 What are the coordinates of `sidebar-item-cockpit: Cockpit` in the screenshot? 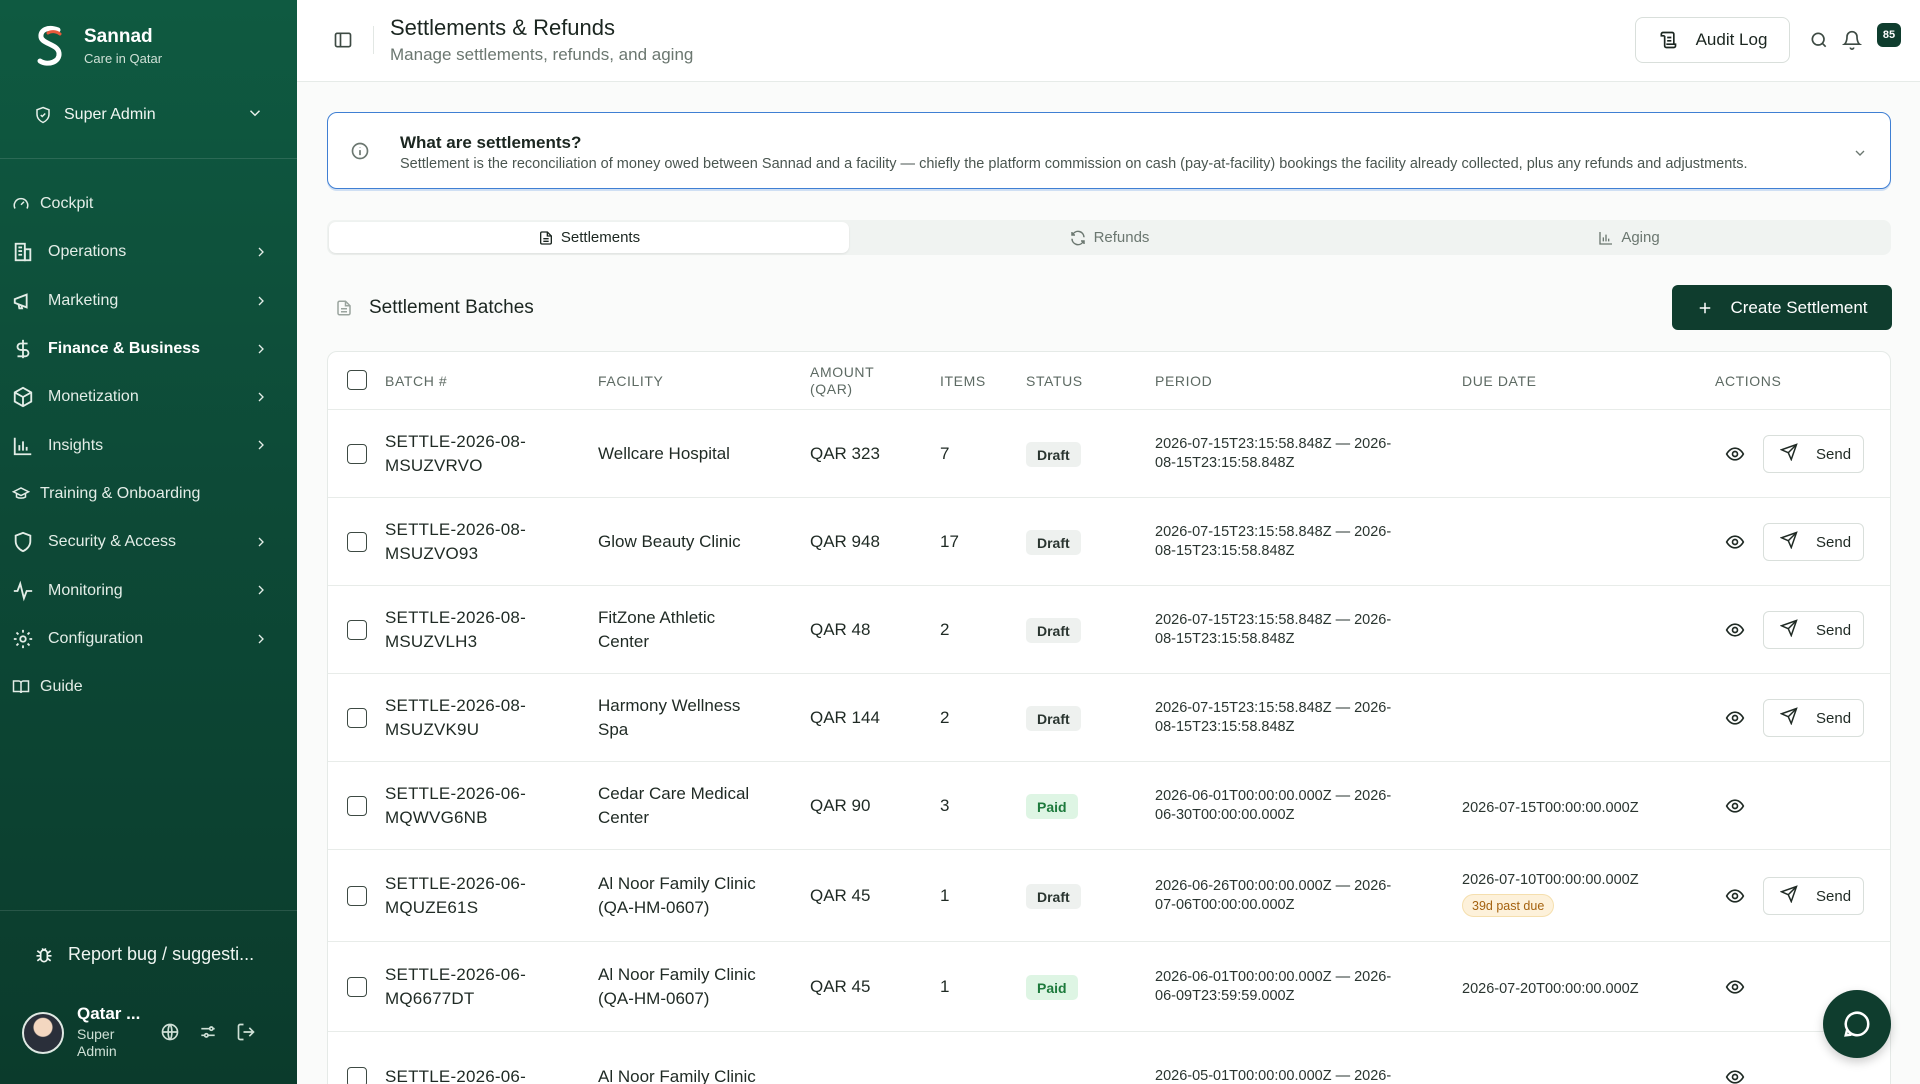 It's located at (148, 204).